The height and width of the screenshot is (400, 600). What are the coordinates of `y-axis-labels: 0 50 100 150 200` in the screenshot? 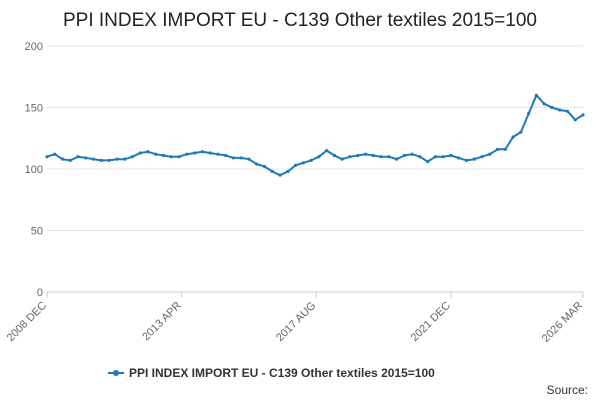 It's located at (34, 170).